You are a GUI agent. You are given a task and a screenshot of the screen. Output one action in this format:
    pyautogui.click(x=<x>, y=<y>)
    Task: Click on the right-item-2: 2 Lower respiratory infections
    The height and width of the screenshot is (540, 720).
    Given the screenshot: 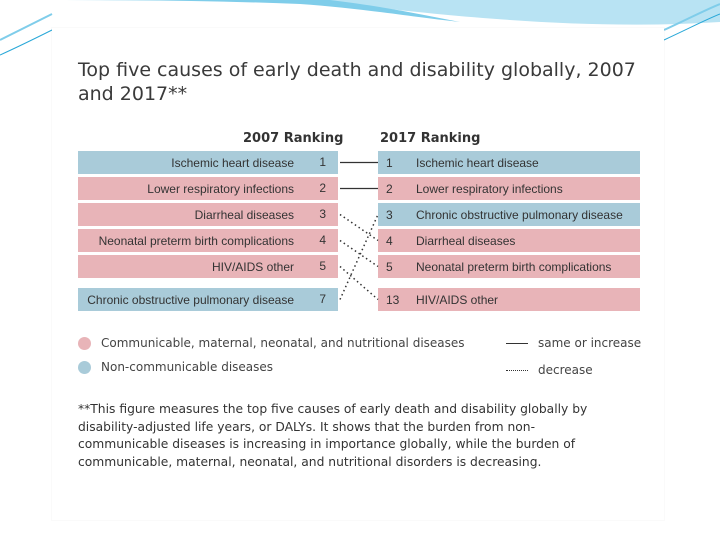 What is the action you would take?
    pyautogui.click(x=509, y=188)
    